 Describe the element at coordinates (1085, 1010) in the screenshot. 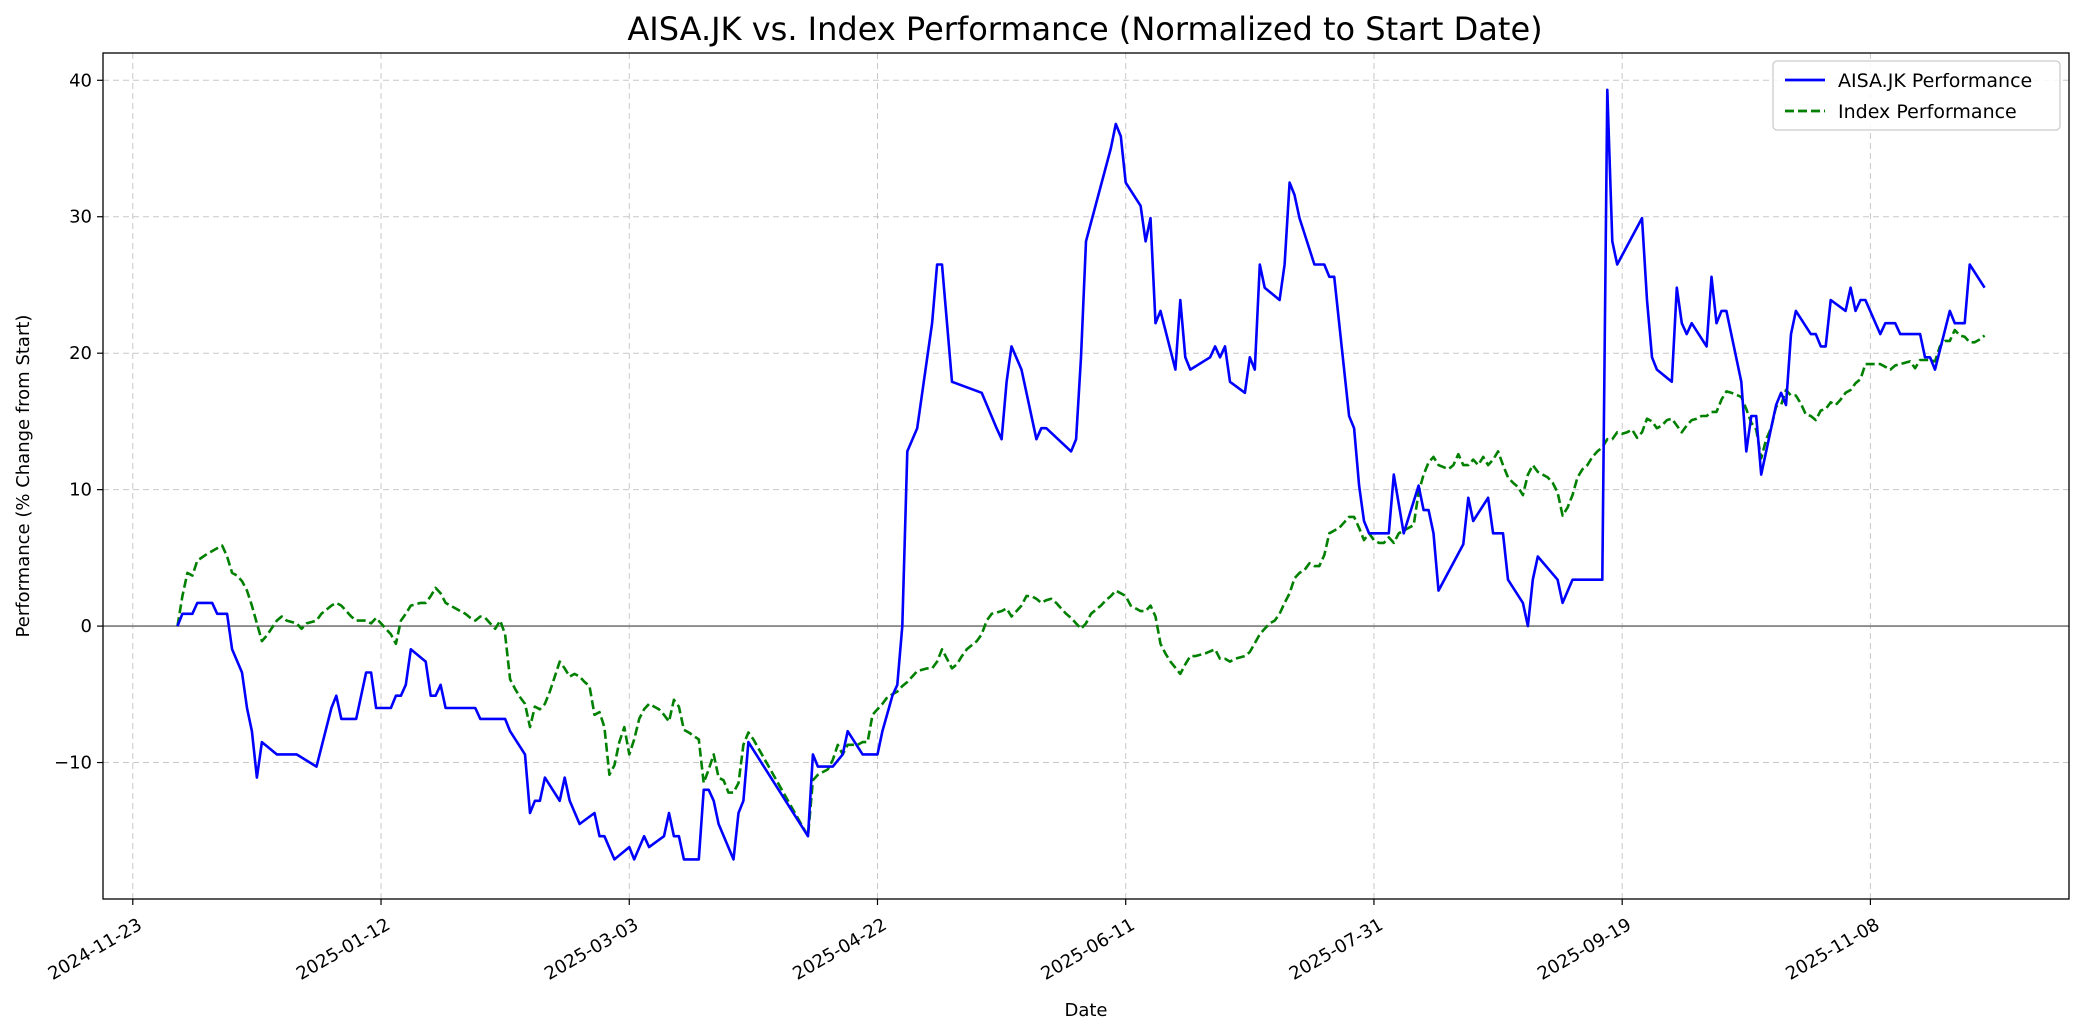

I see `x-axis-title: Date` at that location.